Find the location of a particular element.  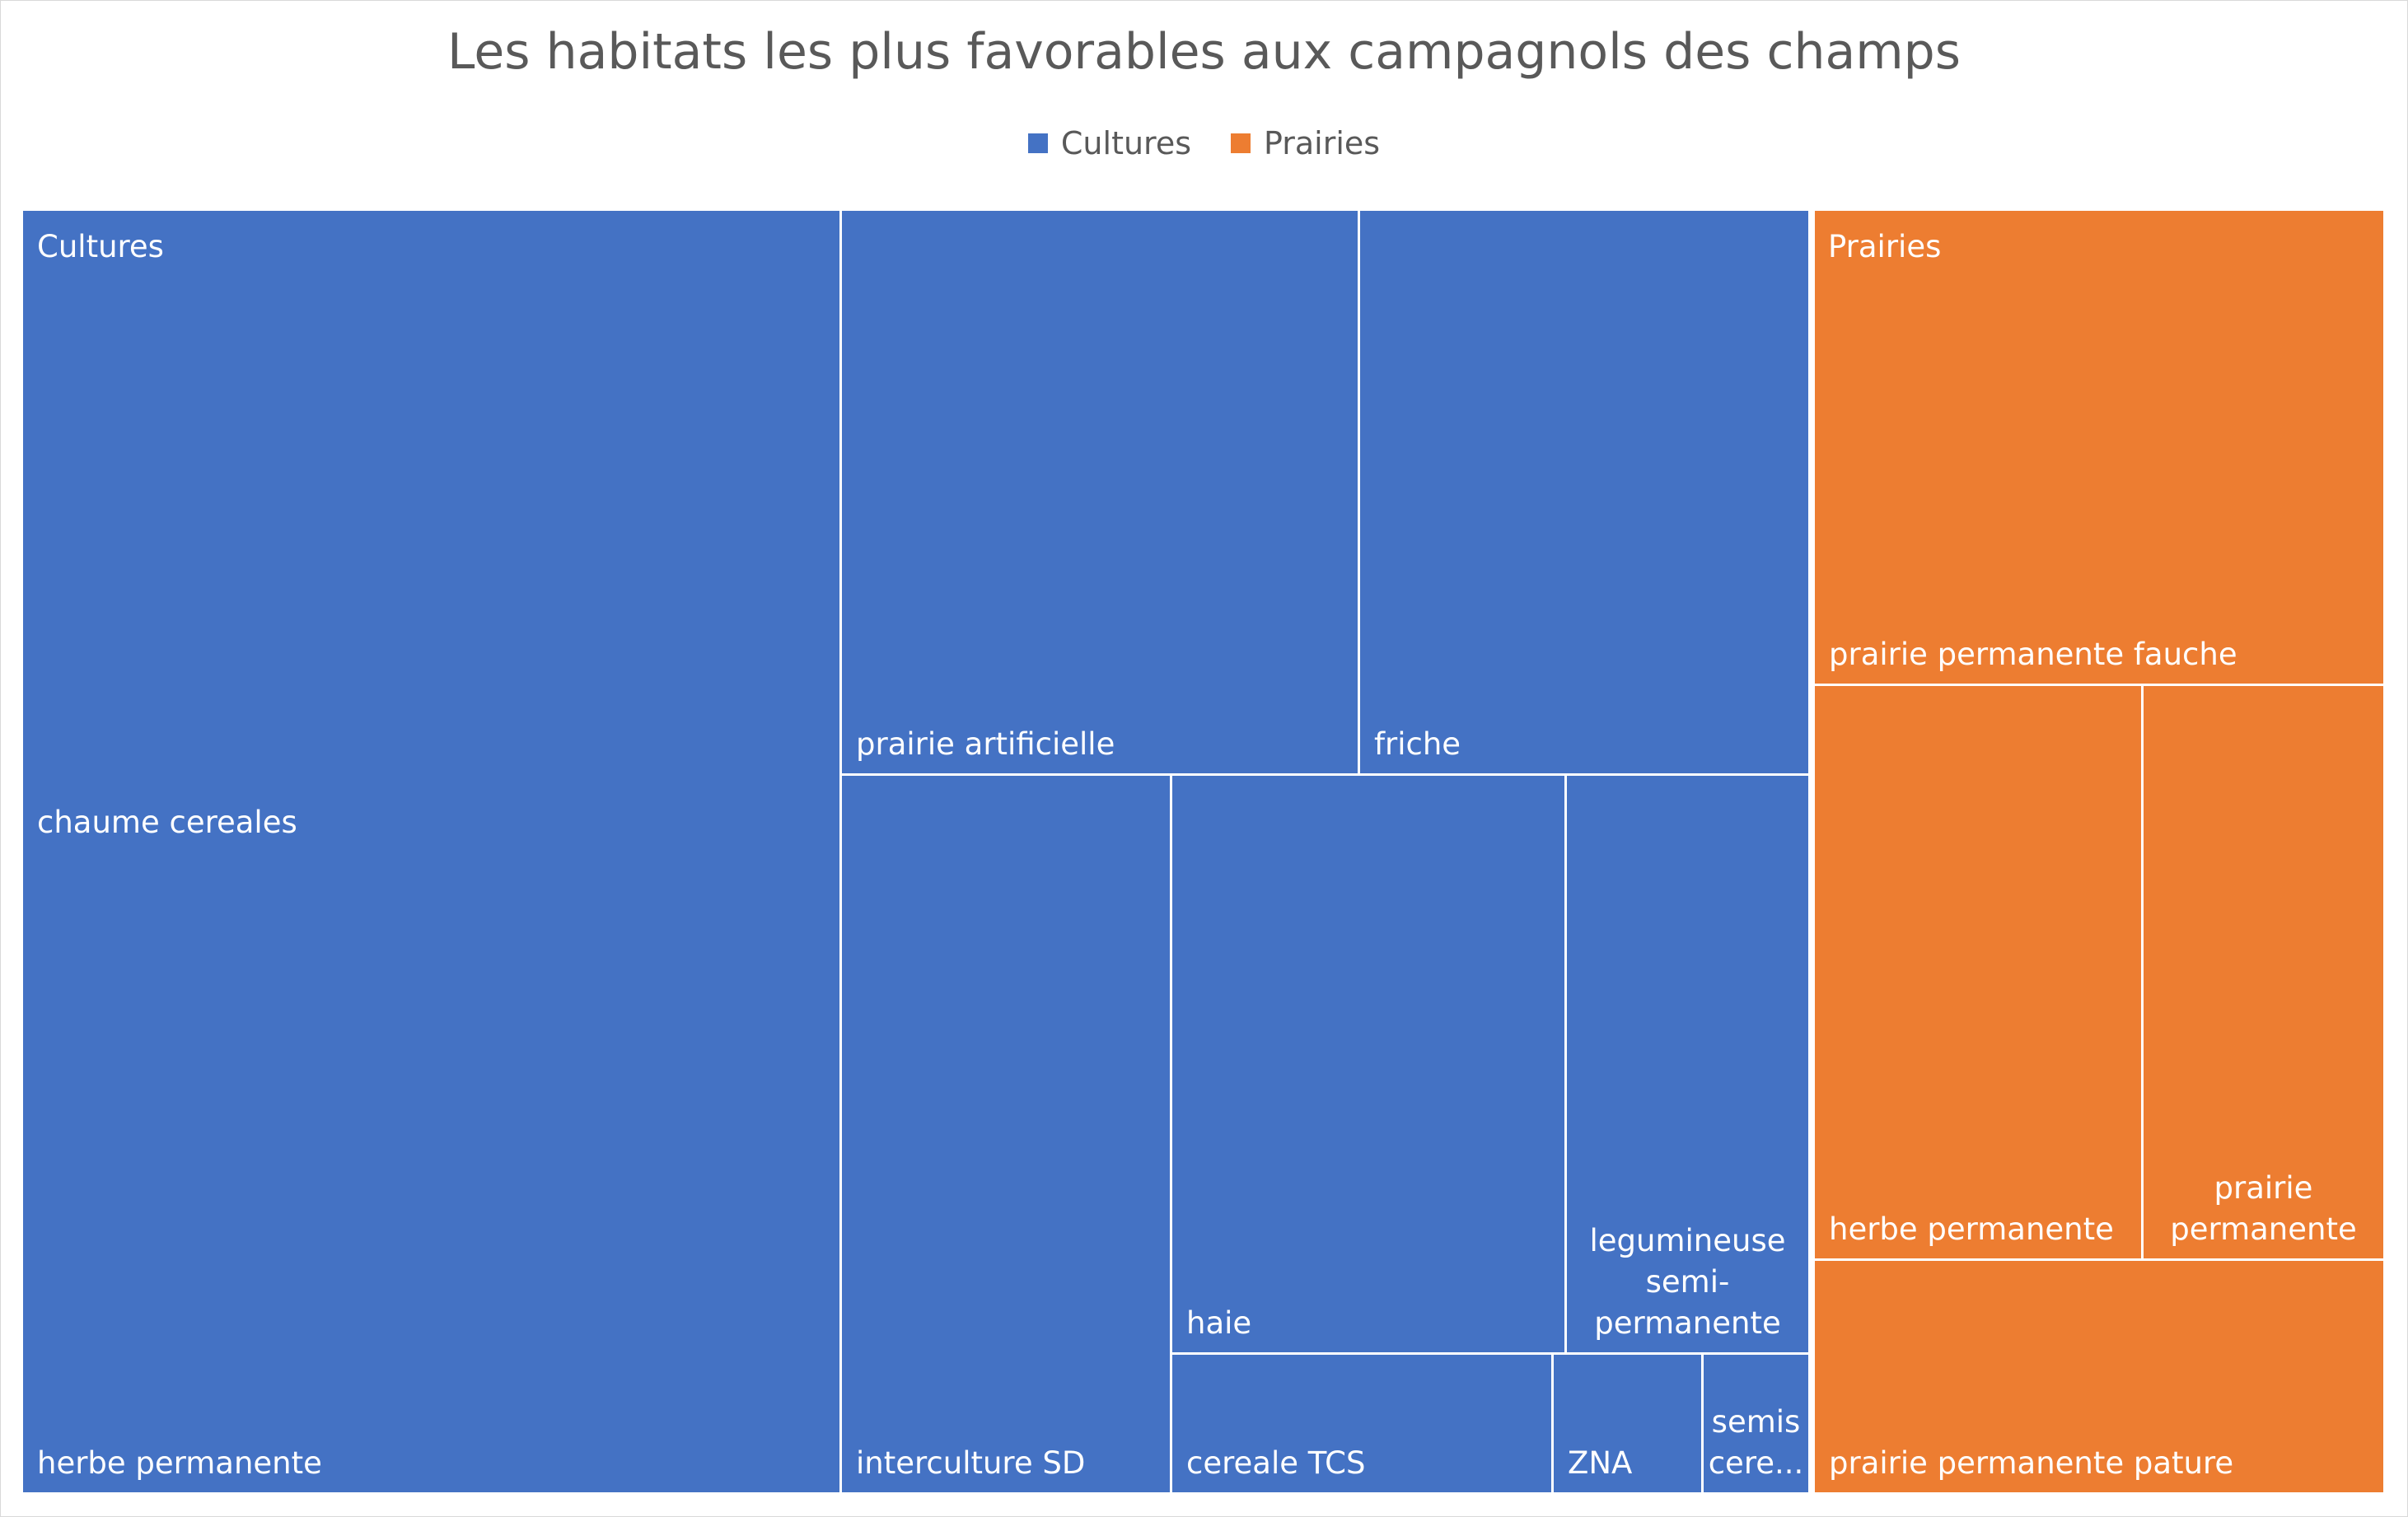

tile-label-cultures-chaume-cereales: chaume cereales is located at coordinates (167, 822).